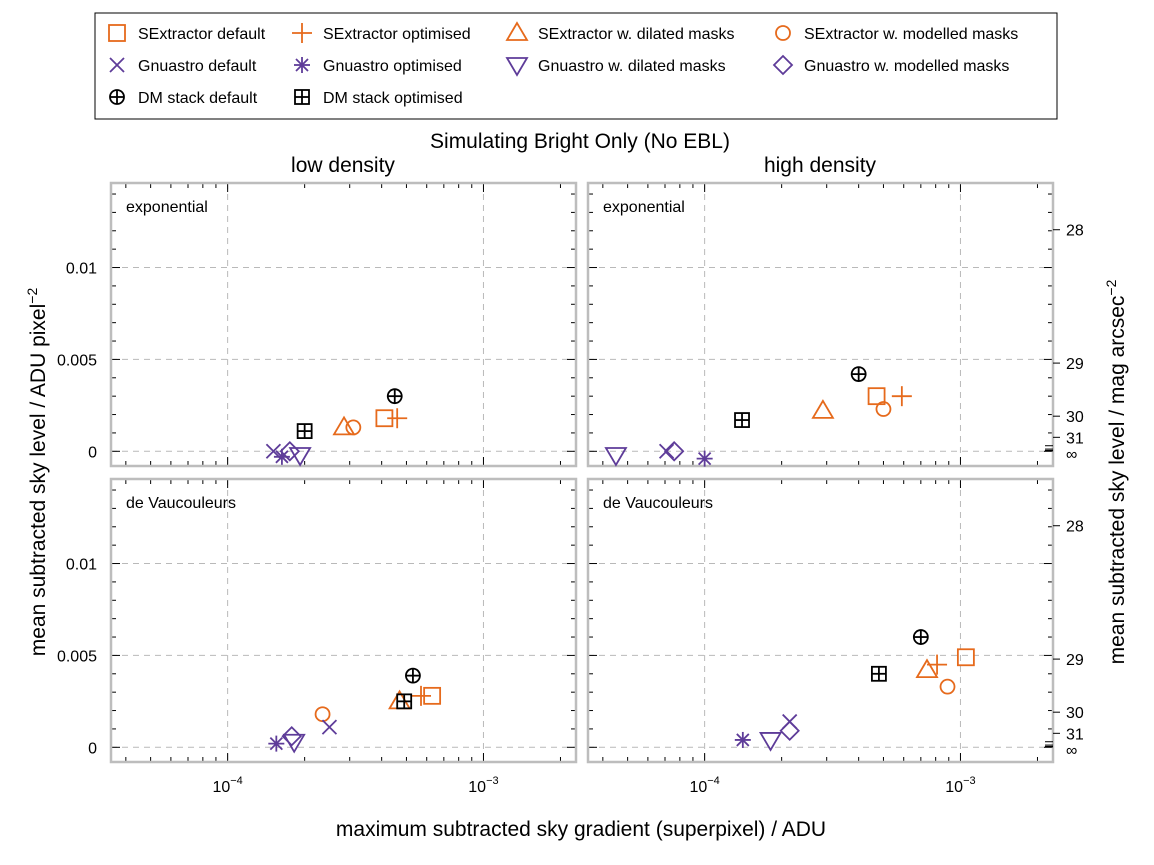  What do you see at coordinates (580, 141) in the screenshot?
I see `figure-title: Simulating Bright Only (No EBL)` at bounding box center [580, 141].